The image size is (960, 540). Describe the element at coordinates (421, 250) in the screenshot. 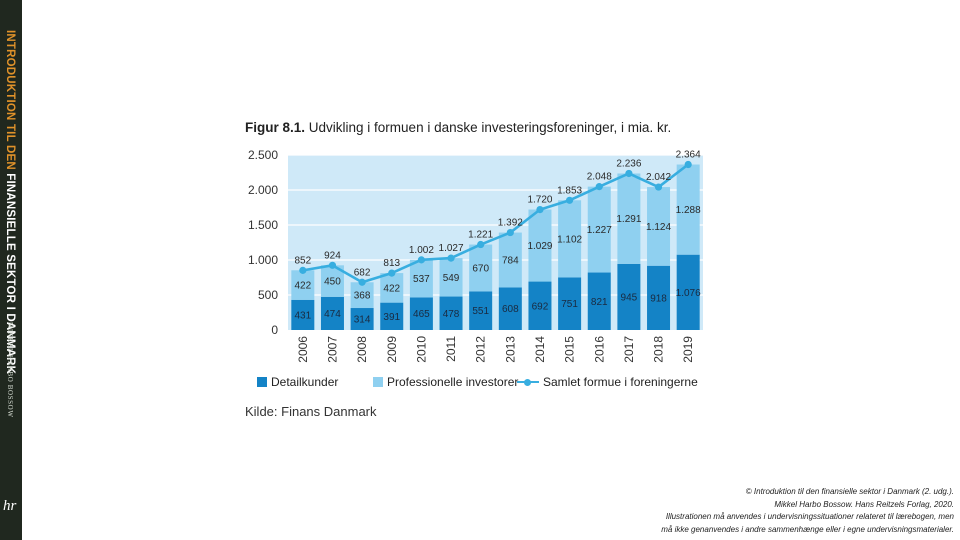

I see `data-label-samlet: 1.002` at that location.